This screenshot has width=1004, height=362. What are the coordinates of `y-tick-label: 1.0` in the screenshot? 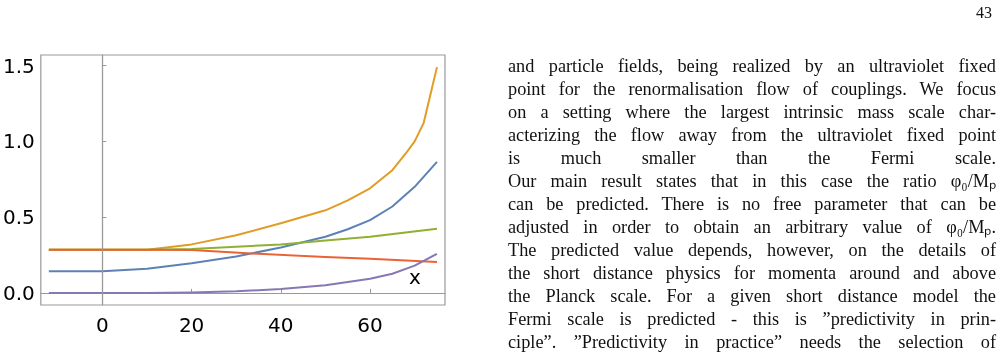 It's located at (18, 141).